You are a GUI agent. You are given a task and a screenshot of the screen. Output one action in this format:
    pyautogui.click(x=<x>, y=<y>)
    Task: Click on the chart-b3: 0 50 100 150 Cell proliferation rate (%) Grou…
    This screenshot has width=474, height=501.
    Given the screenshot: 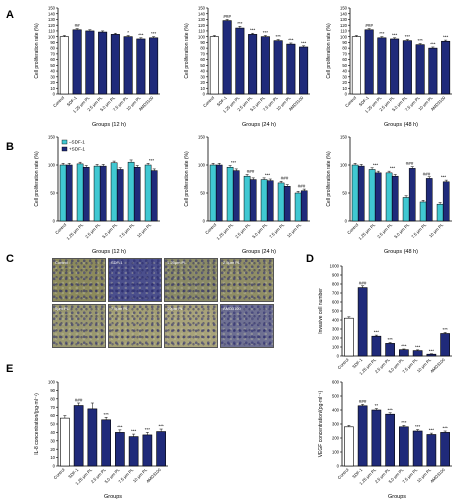 What is the action you would take?
    pyautogui.click(x=389, y=195)
    